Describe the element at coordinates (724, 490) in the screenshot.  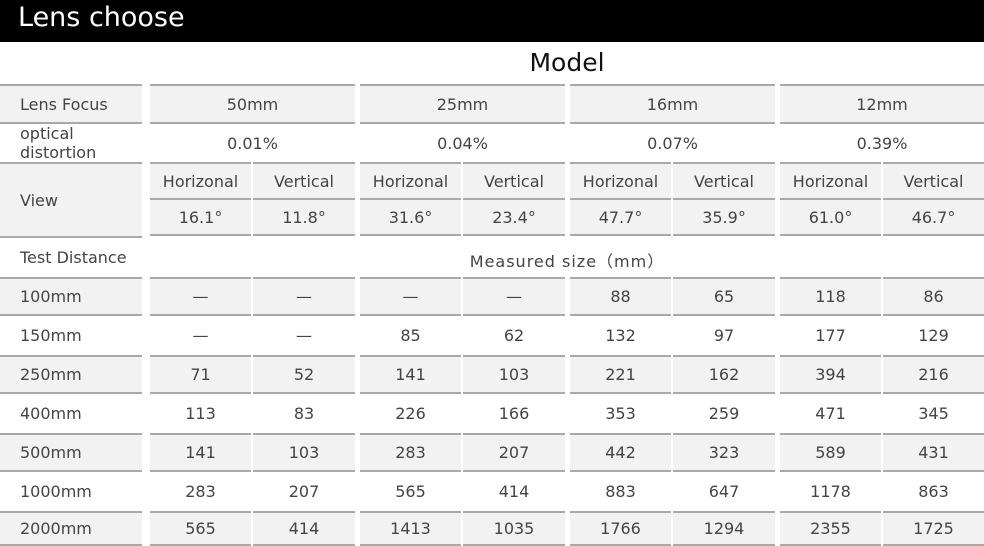
I see `measured-size-cell: 647` at that location.